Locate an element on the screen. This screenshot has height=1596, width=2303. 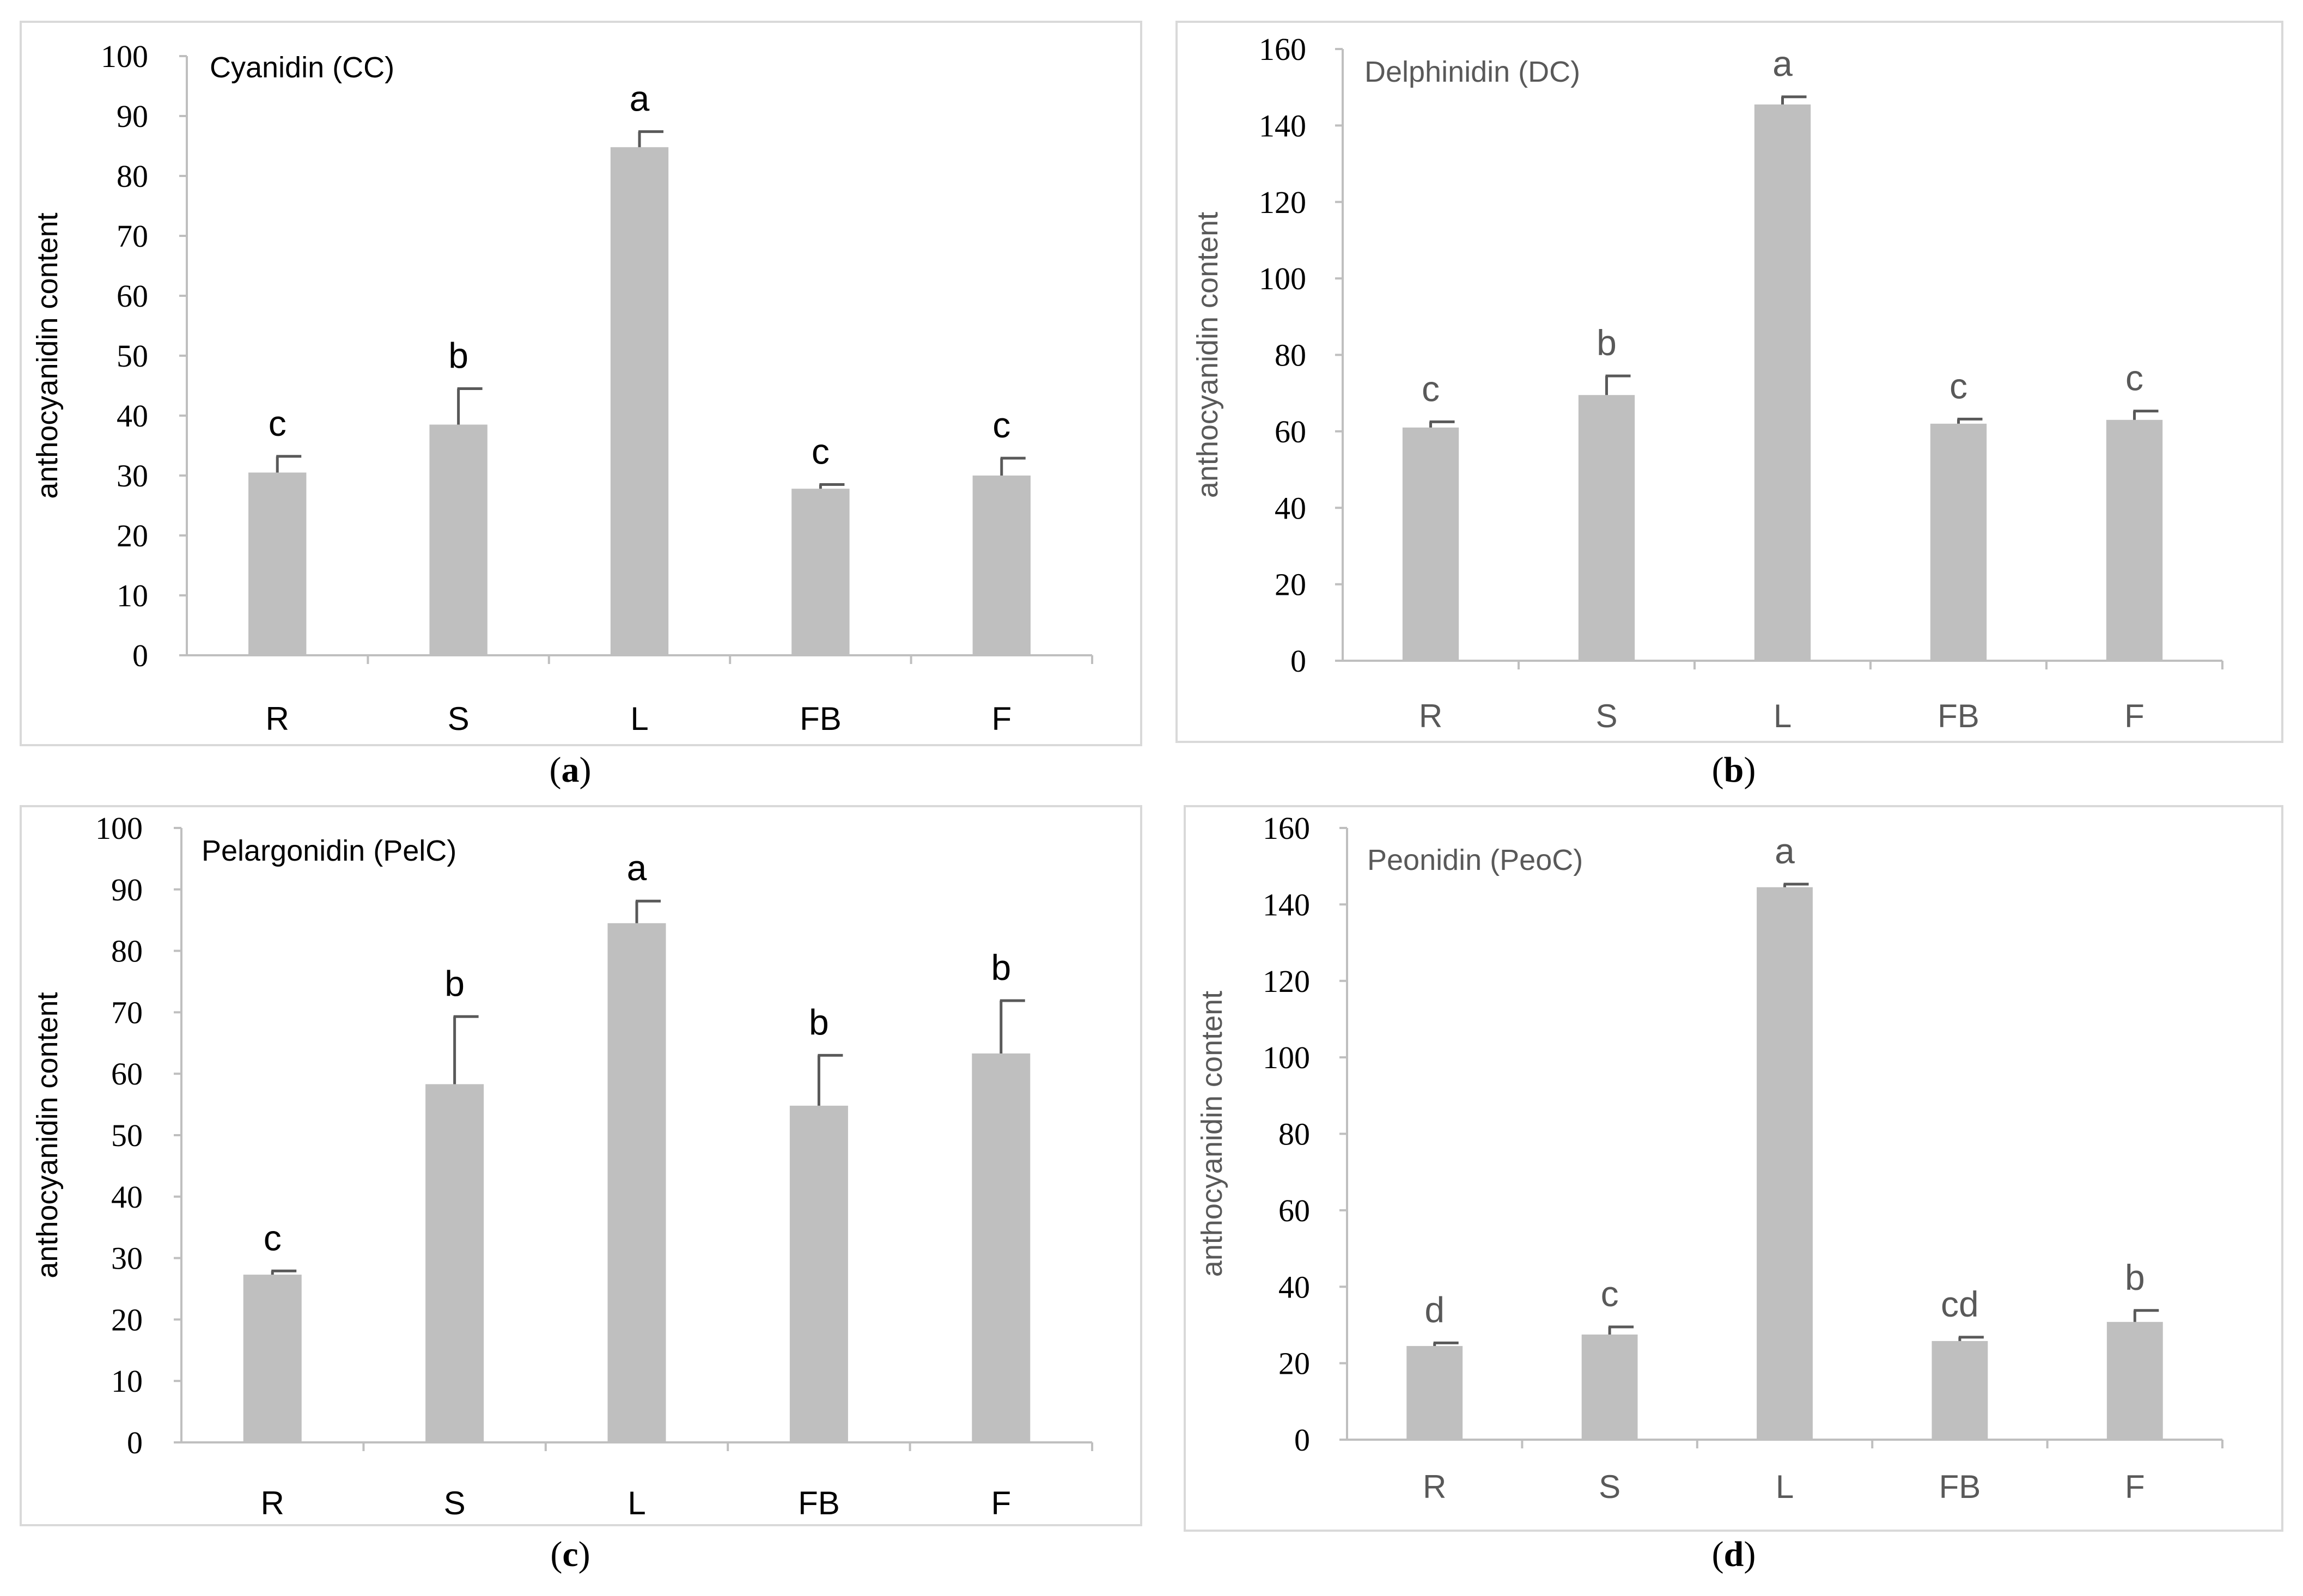
panel-caption: (c) is located at coordinates (570, 1554).